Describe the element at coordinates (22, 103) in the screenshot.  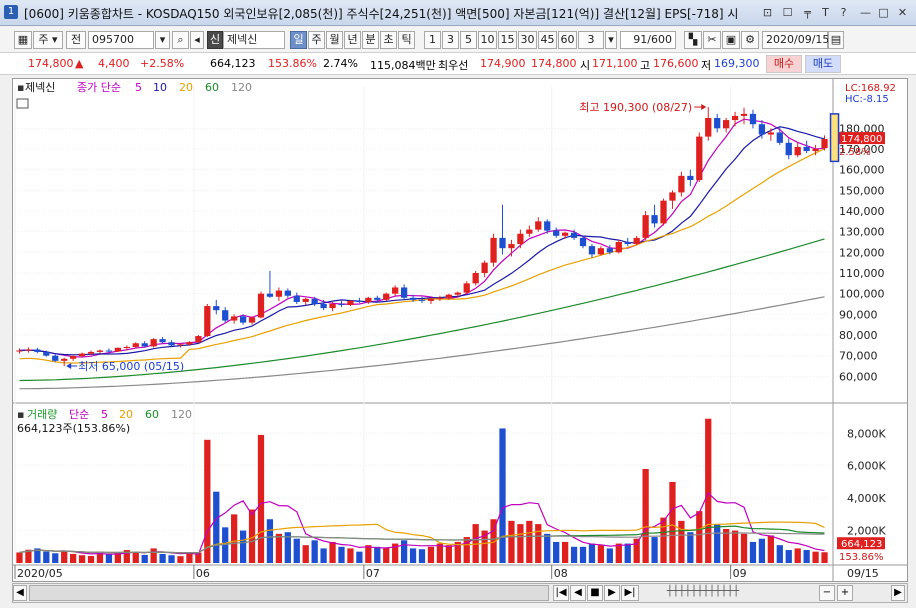
I see `calc-icon` at that location.